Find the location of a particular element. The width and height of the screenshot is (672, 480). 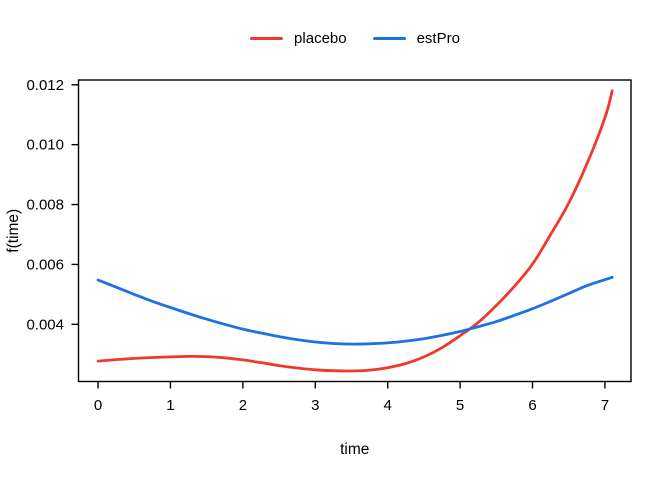

y-tick-label: 0.004 is located at coordinates (45, 324).